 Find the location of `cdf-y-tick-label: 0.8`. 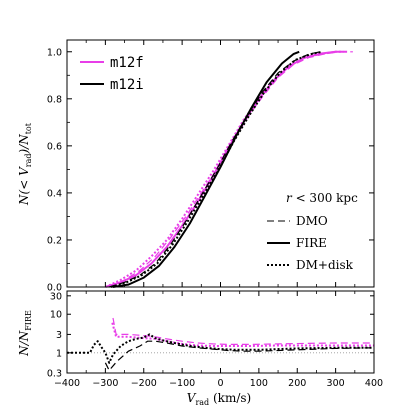

cdf-y-tick-label: 0.8 is located at coordinates (54, 99).